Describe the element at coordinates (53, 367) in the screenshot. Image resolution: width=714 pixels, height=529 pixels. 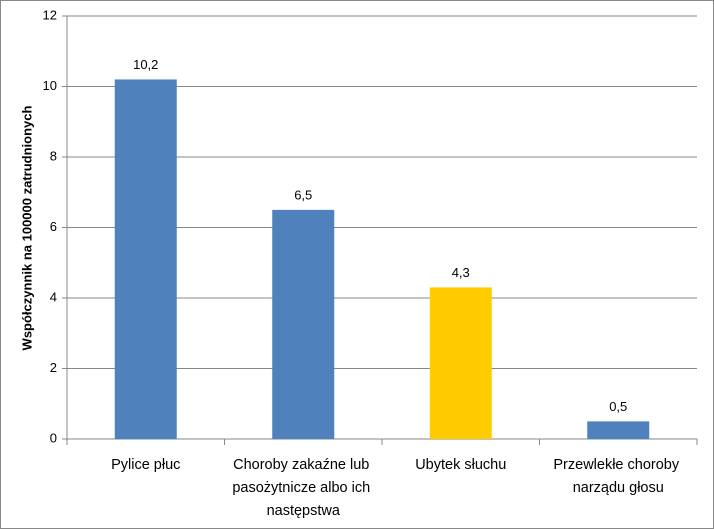
I see `y-tick-label: 2` at that location.